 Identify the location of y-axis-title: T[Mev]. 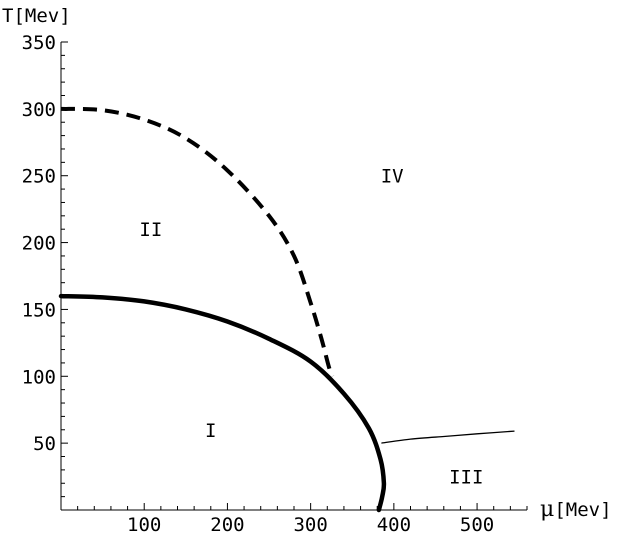
(36, 16).